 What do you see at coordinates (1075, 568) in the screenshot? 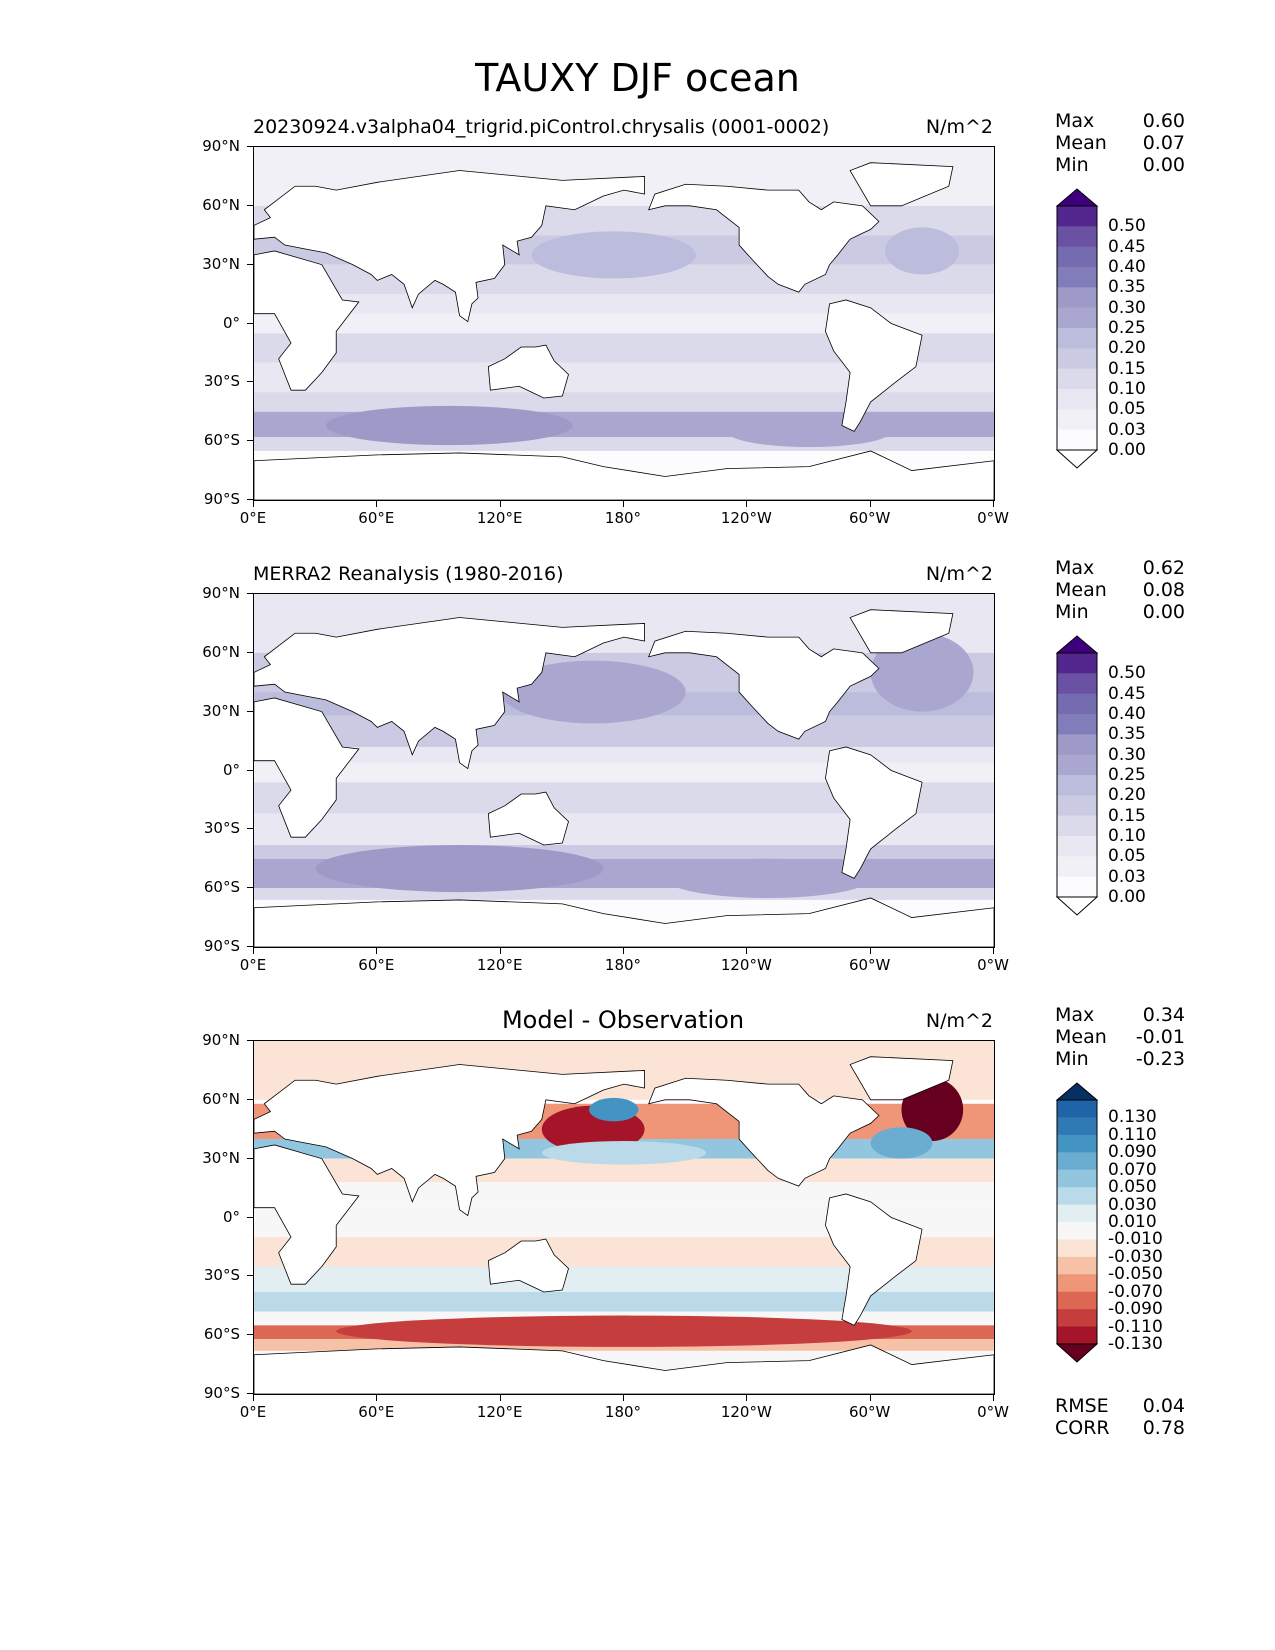
I see `stat-label: Max` at bounding box center [1075, 568].